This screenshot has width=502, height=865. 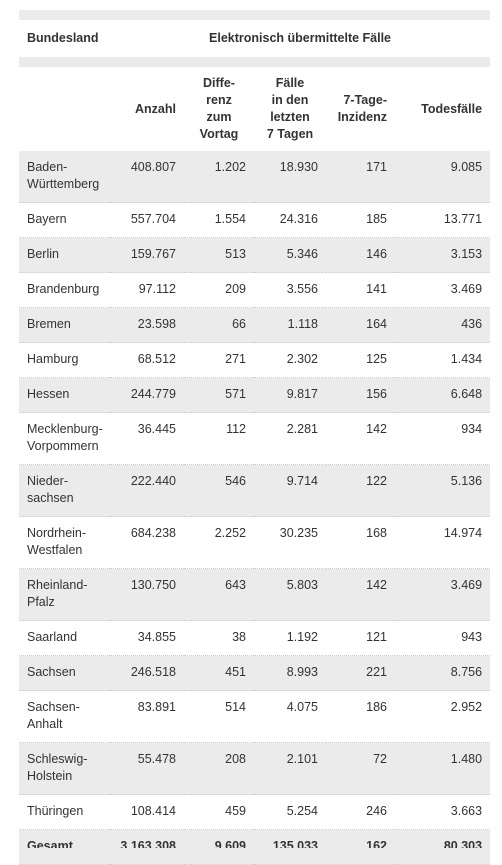 What do you see at coordinates (360, 177) in the screenshot?
I see `number-cell: 171` at bounding box center [360, 177].